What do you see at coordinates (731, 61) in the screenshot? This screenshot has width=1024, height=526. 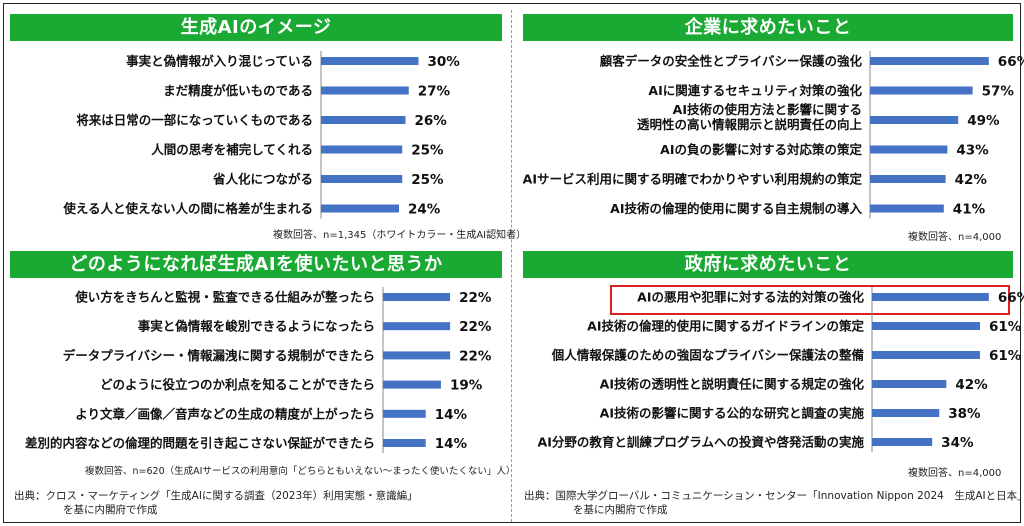 I see `category-label: 顧客データの安全性とプライバシー保護の強化` at bounding box center [731, 61].